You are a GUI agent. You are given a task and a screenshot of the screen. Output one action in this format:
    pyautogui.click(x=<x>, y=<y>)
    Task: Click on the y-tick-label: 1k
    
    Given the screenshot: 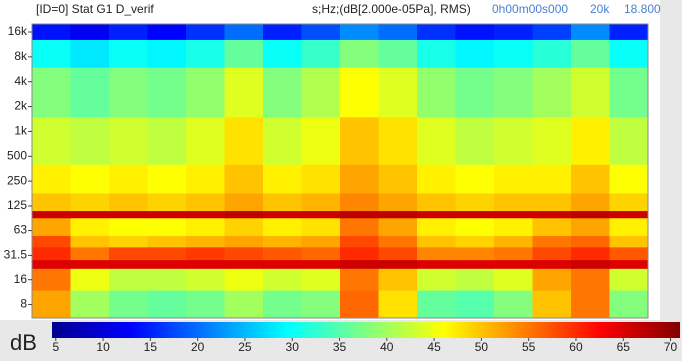 What is the action you would take?
    pyautogui.click(x=21, y=131)
    